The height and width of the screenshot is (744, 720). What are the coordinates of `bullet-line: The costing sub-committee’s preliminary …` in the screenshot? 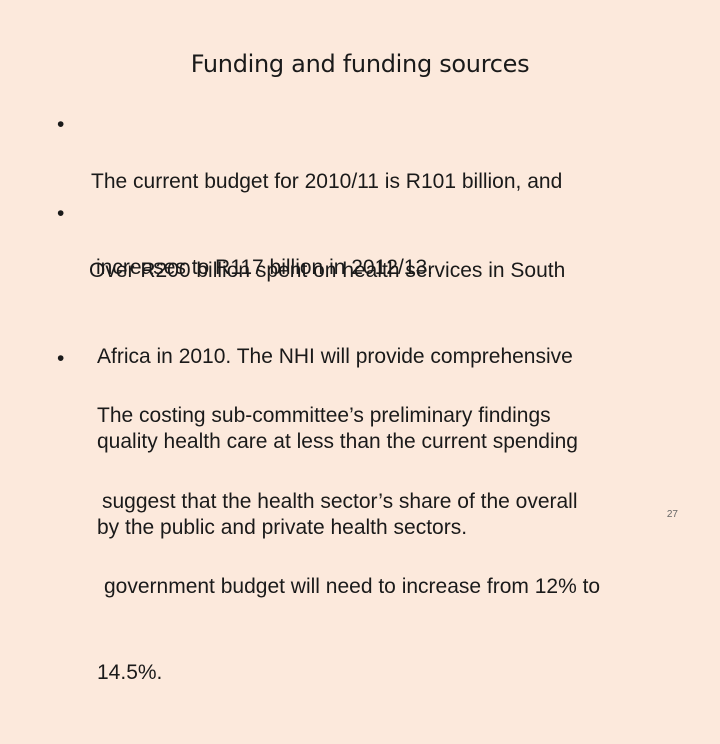 It's located at (324, 415).